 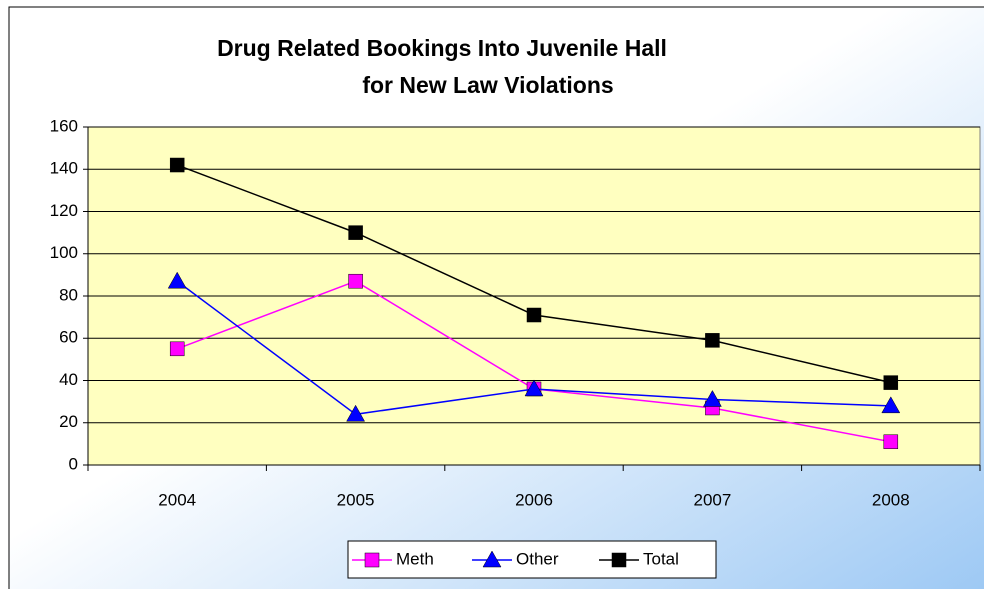 I want to click on x-tick-label: 2004, so click(x=177, y=499).